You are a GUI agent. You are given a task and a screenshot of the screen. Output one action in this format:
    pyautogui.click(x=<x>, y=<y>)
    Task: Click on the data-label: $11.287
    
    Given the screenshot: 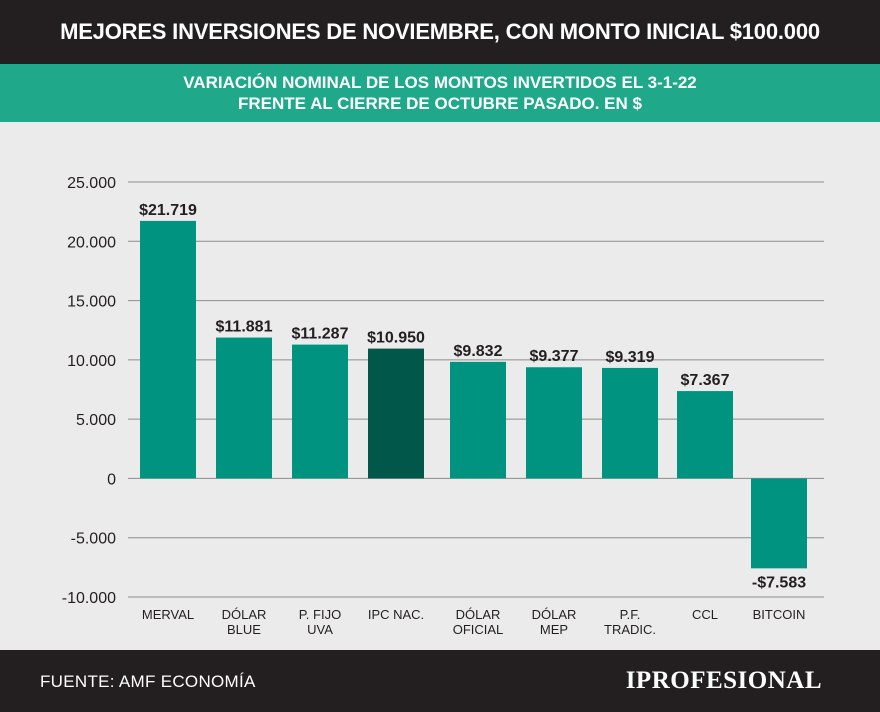 What is the action you would take?
    pyautogui.click(x=320, y=334)
    